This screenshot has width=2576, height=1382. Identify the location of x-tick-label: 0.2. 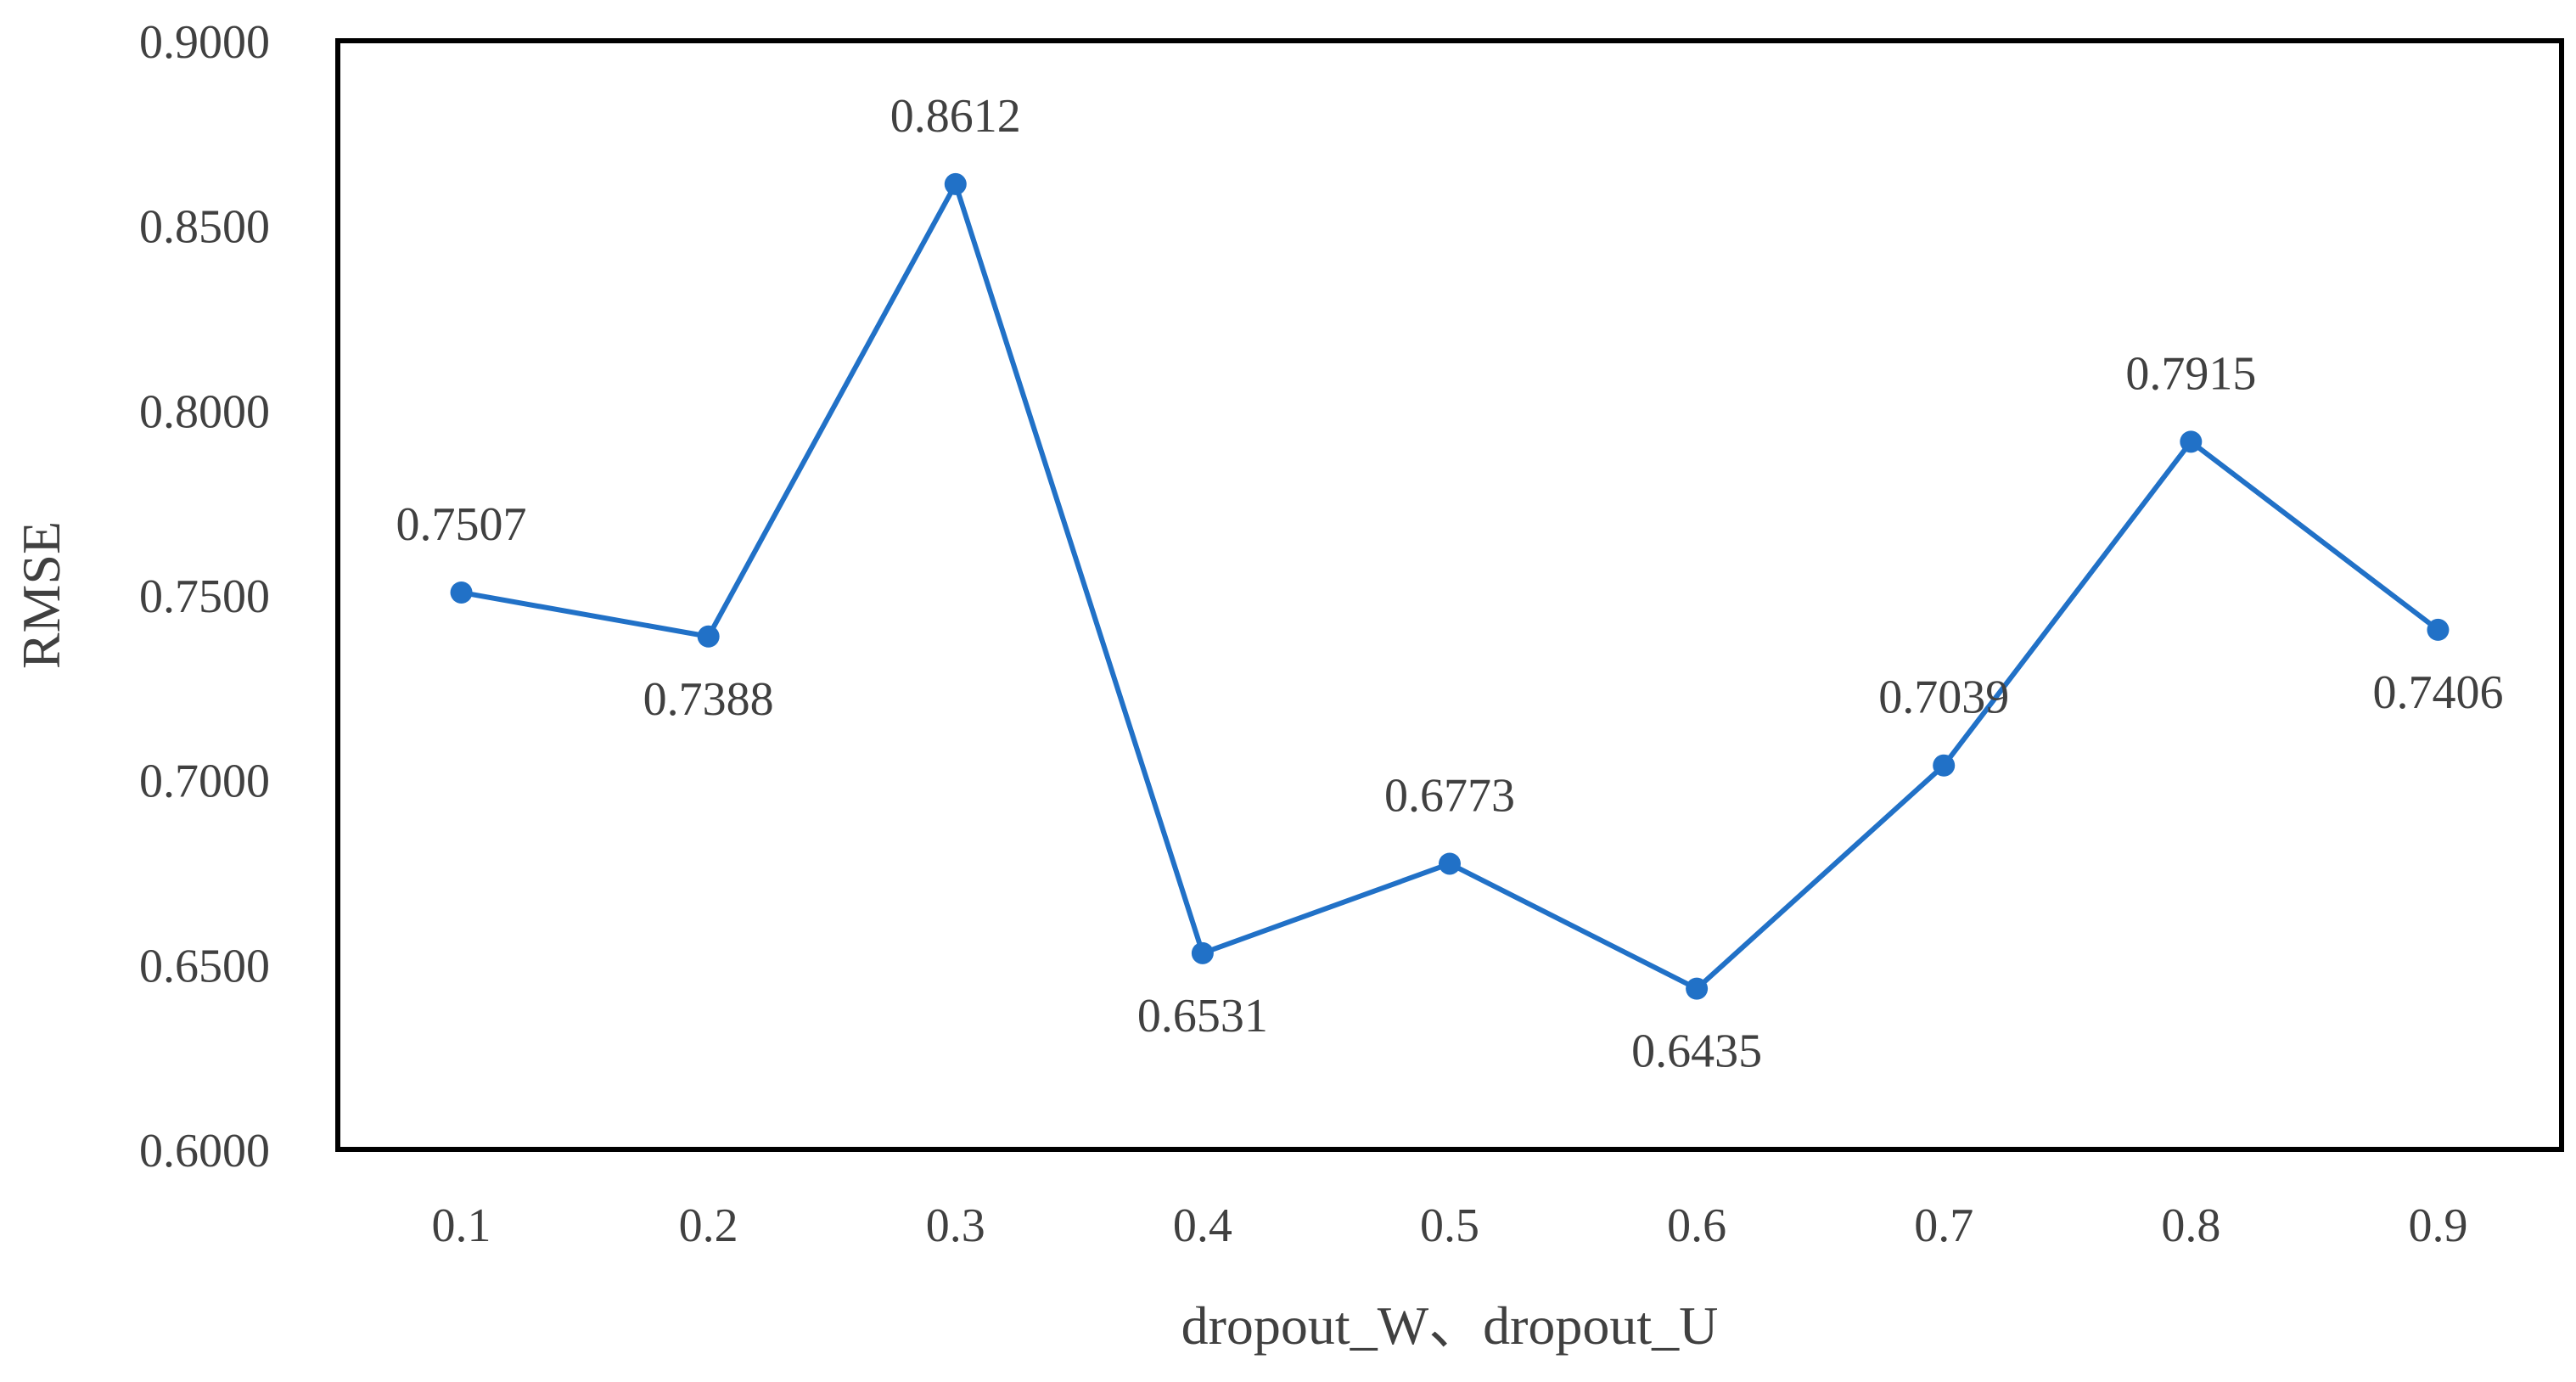
(708, 1225).